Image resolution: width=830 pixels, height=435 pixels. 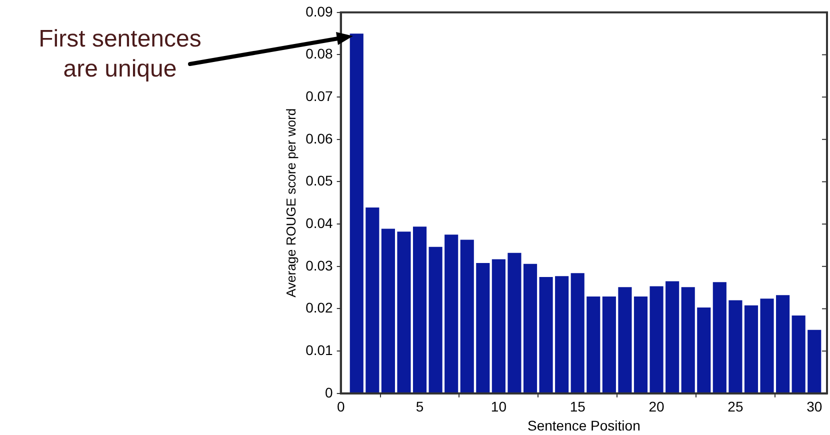 I want to click on x-tick-label: 15, so click(x=578, y=406).